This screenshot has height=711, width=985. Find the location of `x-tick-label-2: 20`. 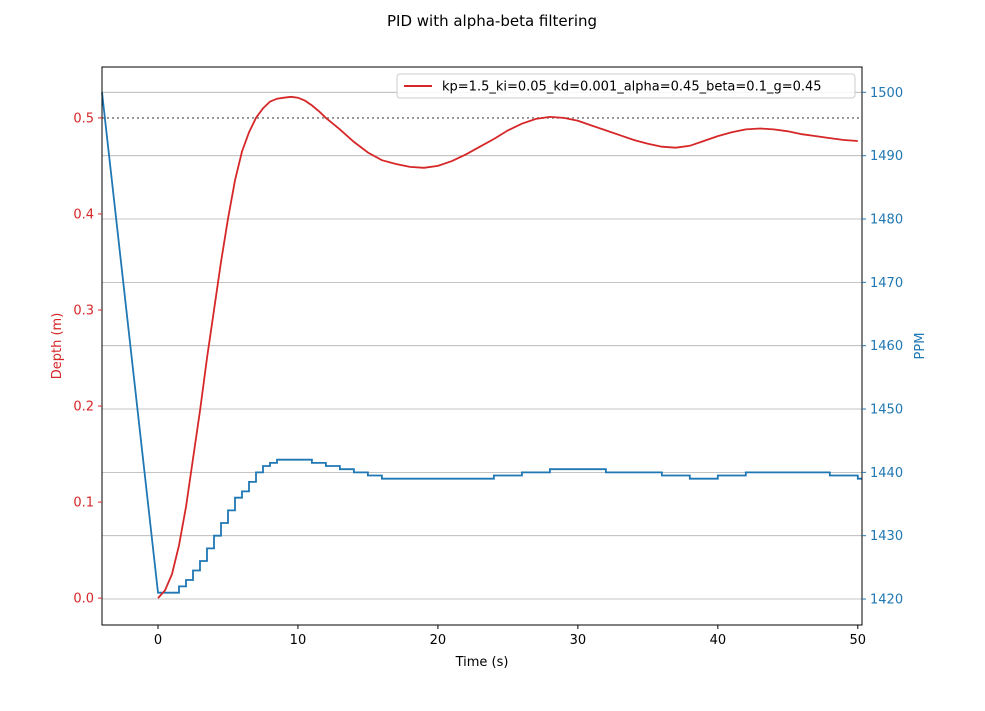

x-tick-label-2: 20 is located at coordinates (438, 640).